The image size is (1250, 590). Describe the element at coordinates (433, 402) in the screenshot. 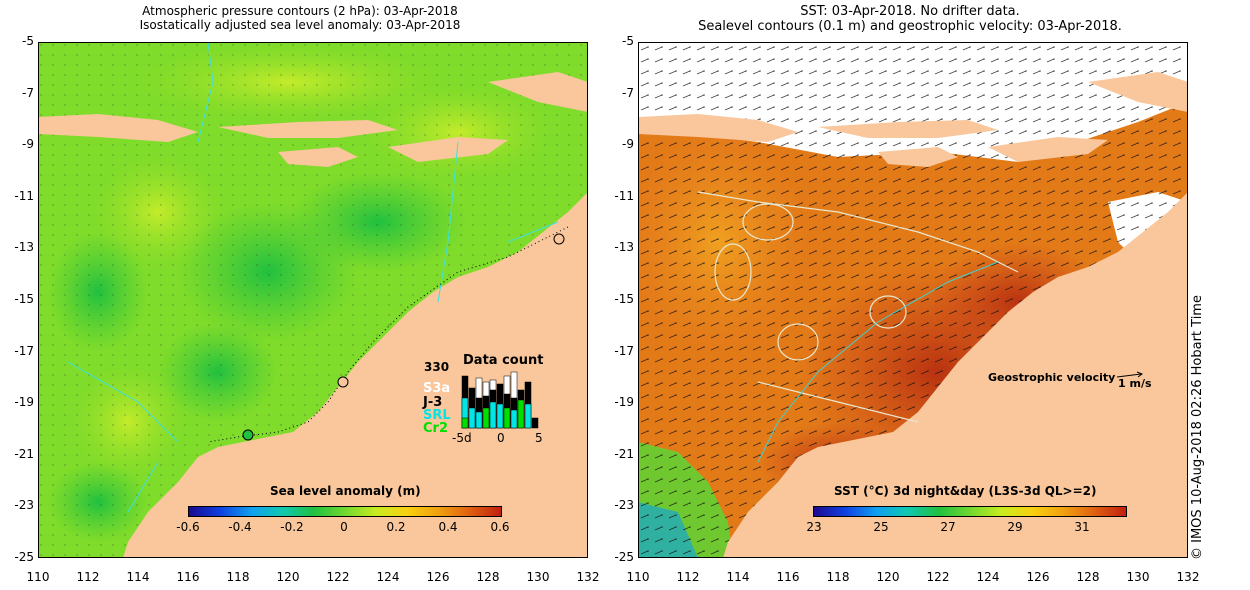

I see `mission-label-j3: J-3` at that location.